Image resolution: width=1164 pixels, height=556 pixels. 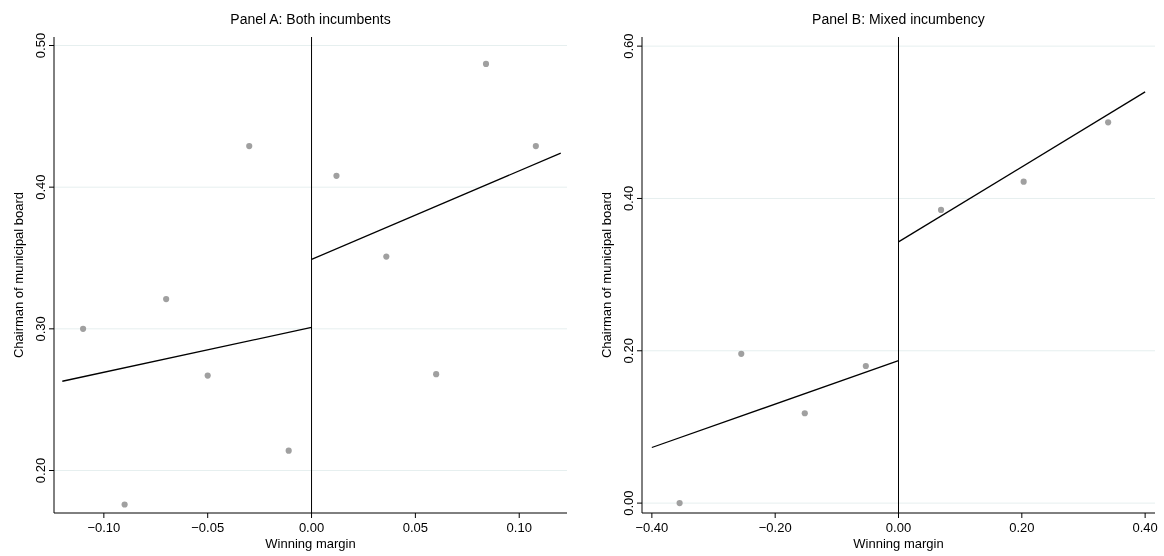 I want to click on x-tick-label: −0.20, so click(x=775, y=527).